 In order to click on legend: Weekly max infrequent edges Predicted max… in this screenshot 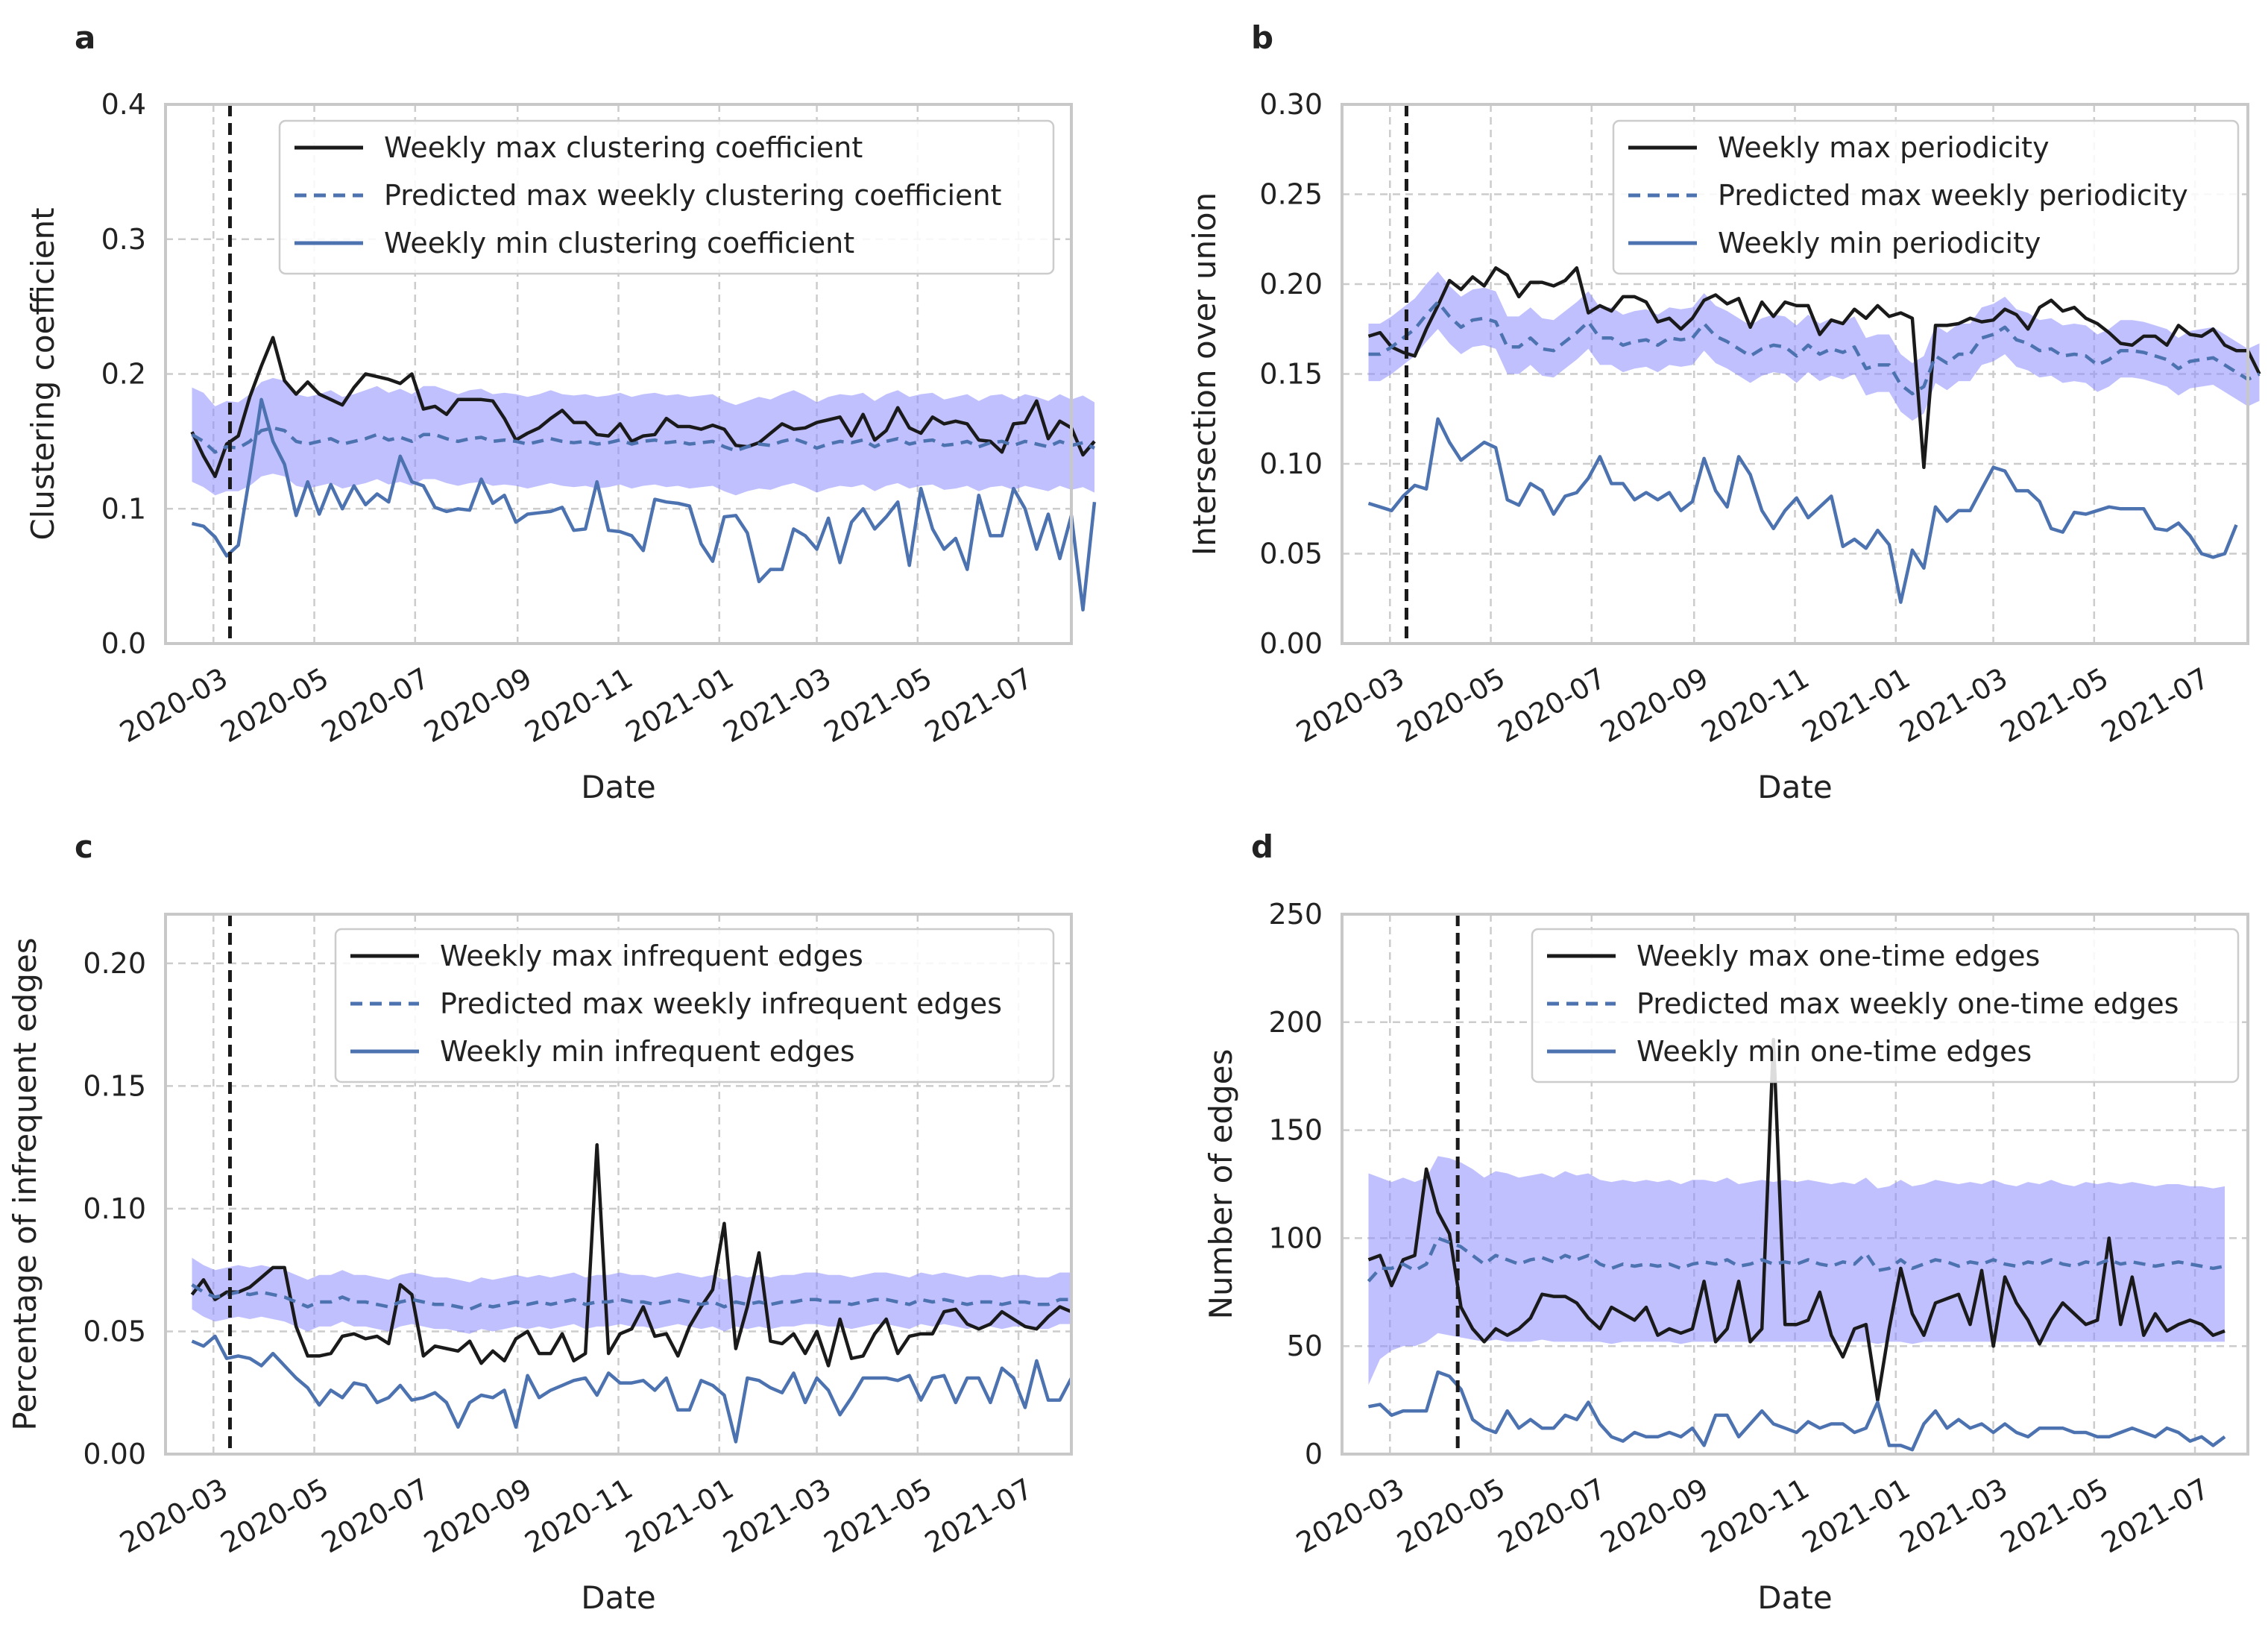, I will do `click(694, 1005)`.